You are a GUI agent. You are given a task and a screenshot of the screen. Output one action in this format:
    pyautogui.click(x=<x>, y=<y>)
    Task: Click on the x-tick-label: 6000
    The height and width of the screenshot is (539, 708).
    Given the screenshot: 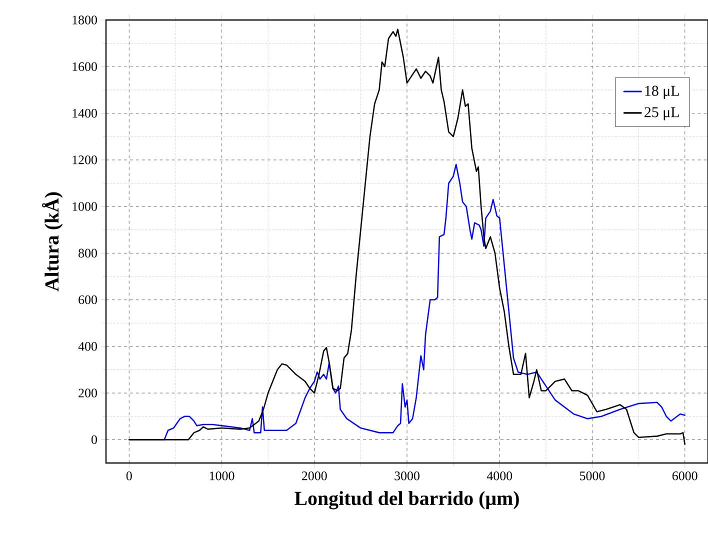 What is the action you would take?
    pyautogui.click(x=685, y=476)
    